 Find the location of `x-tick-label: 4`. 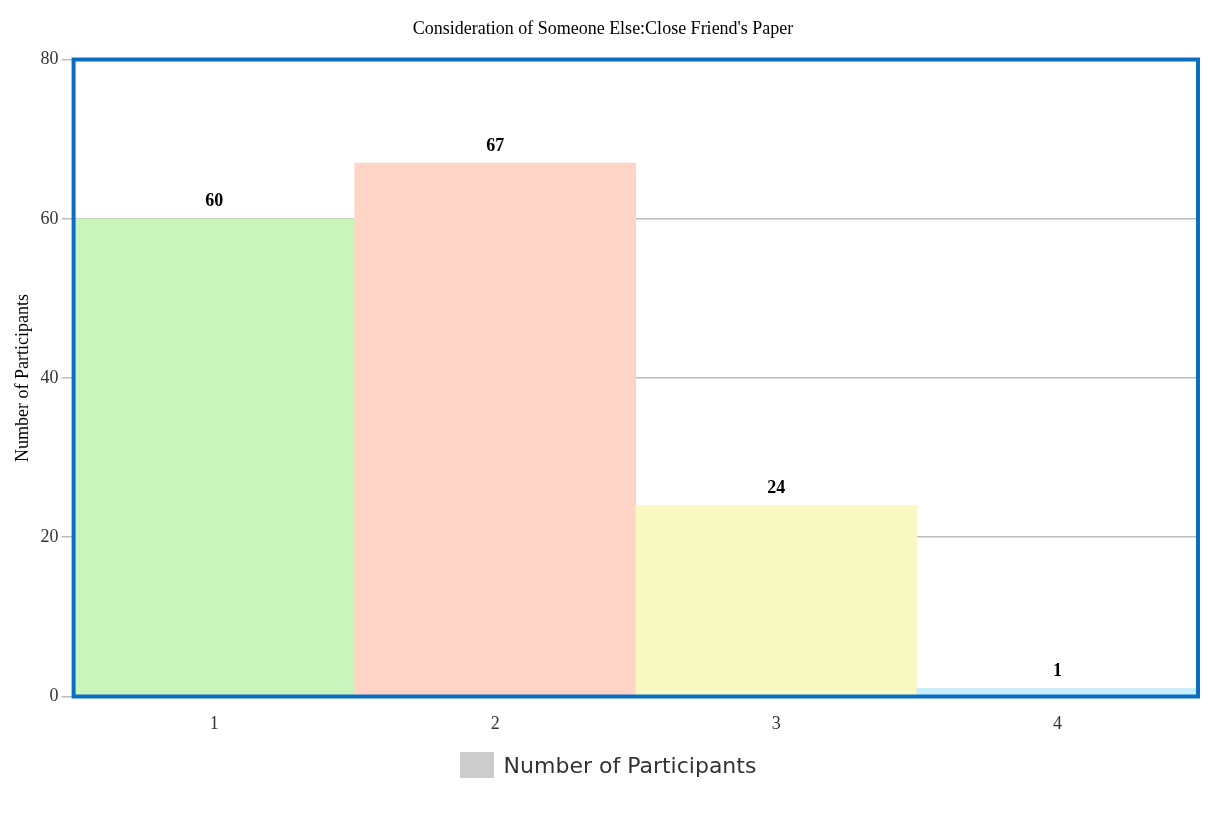

x-tick-label: 4 is located at coordinates (1057, 722).